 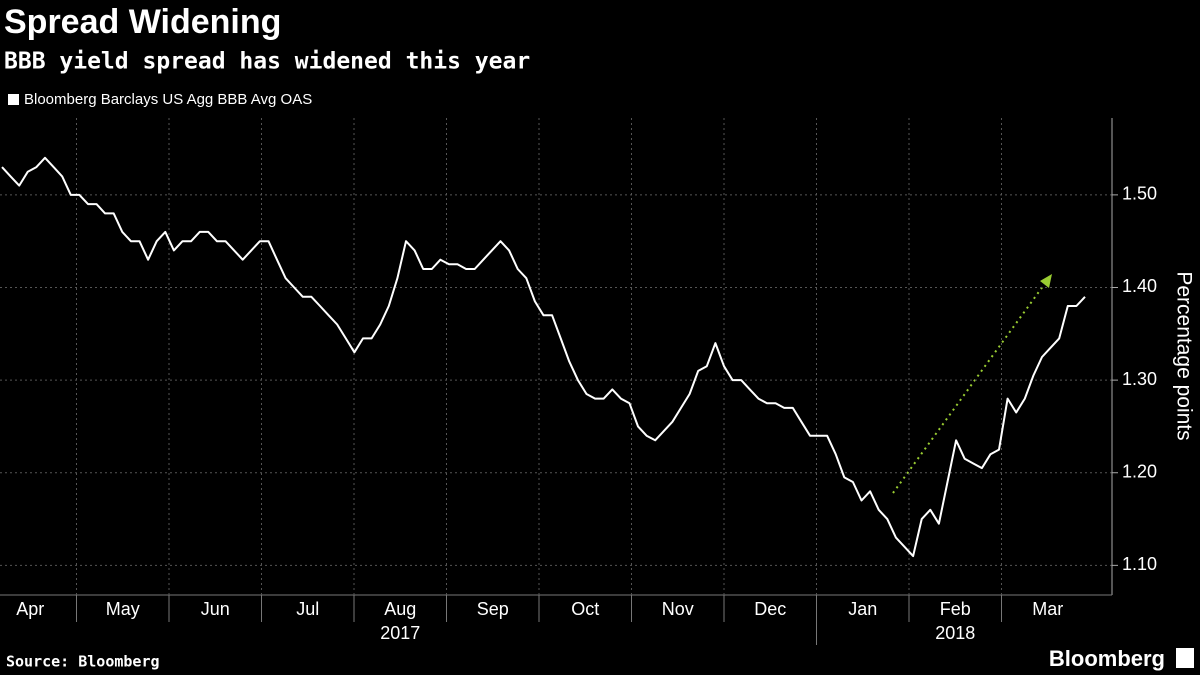 What do you see at coordinates (1183, 355) in the screenshot?
I see `y-axis-label: Percentage points` at bounding box center [1183, 355].